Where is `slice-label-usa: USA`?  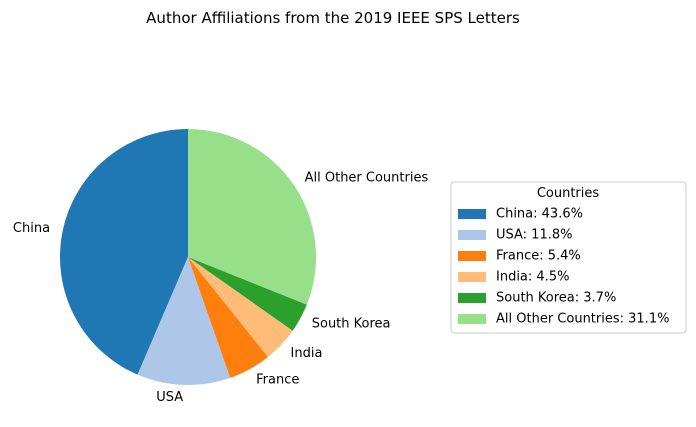
slice-label-usa: USA is located at coordinates (169, 397).